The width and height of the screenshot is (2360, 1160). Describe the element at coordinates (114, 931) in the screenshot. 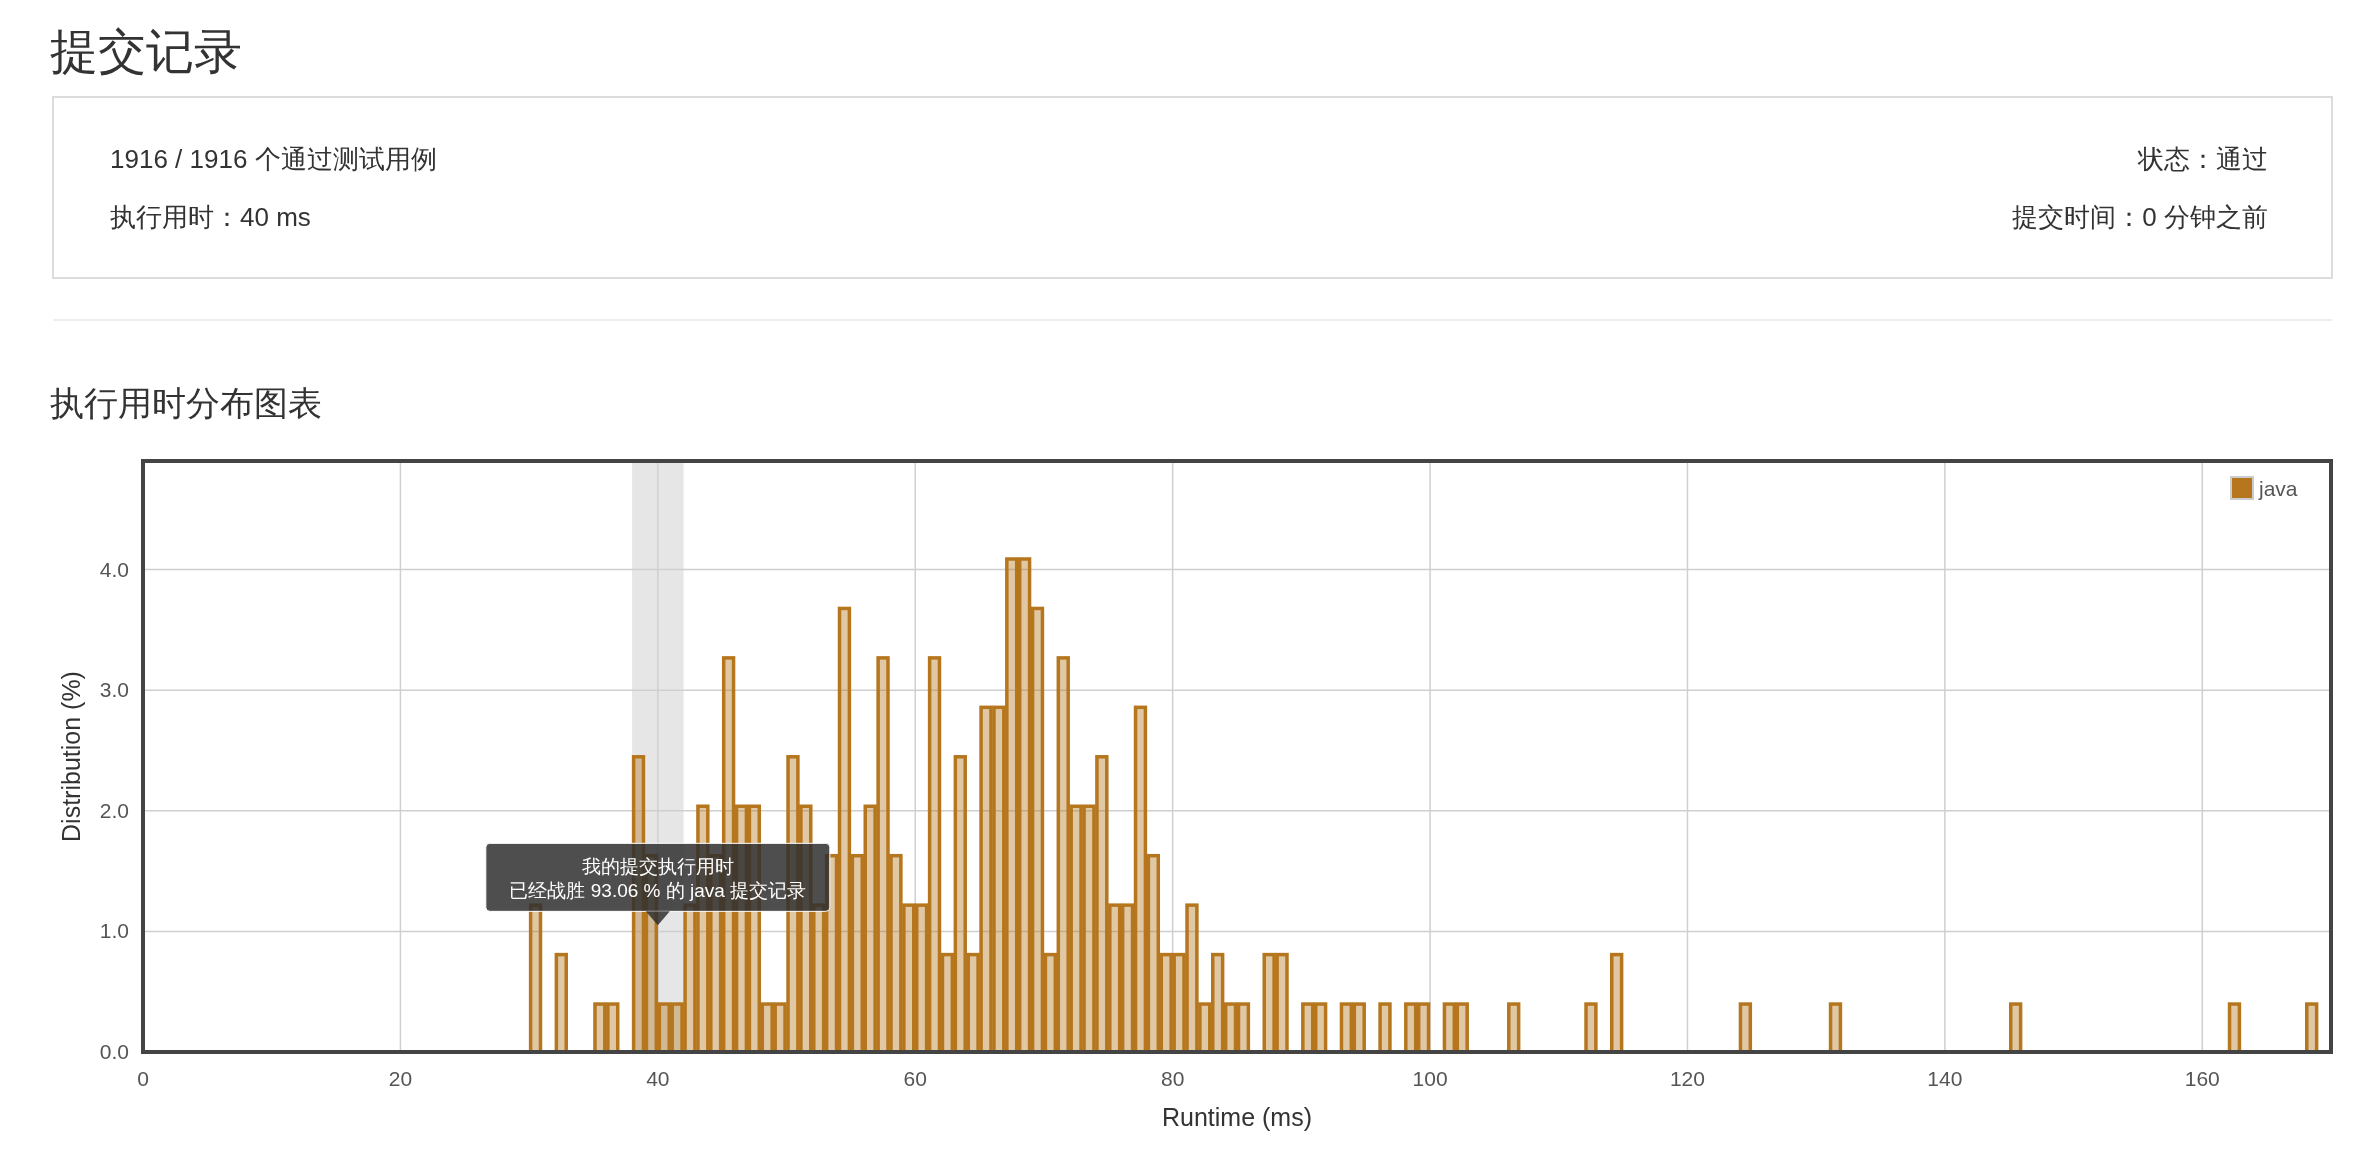

I see `y-tick-label: 1.0` at that location.